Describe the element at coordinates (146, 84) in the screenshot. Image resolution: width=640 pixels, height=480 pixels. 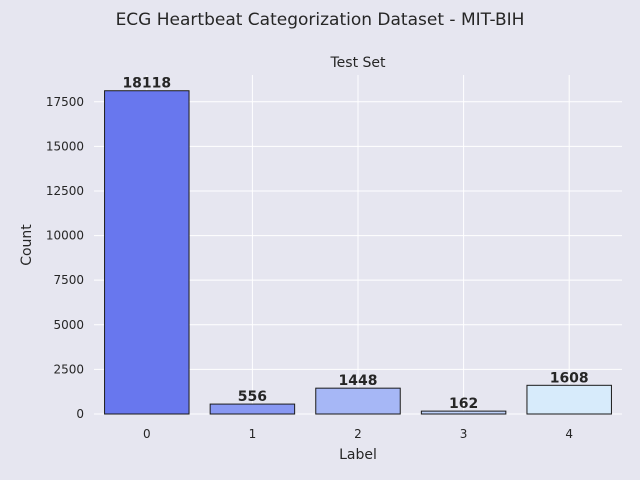
I see `data-label-0: 18118` at that location.